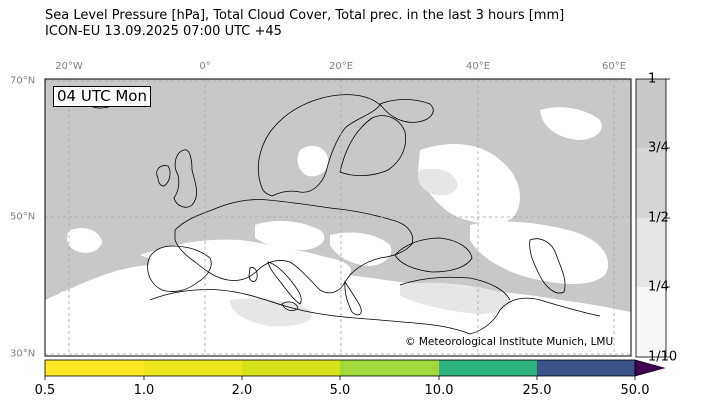  What do you see at coordinates (101, 305) in the screenshot?
I see `clear-north-africa` at bounding box center [101, 305].